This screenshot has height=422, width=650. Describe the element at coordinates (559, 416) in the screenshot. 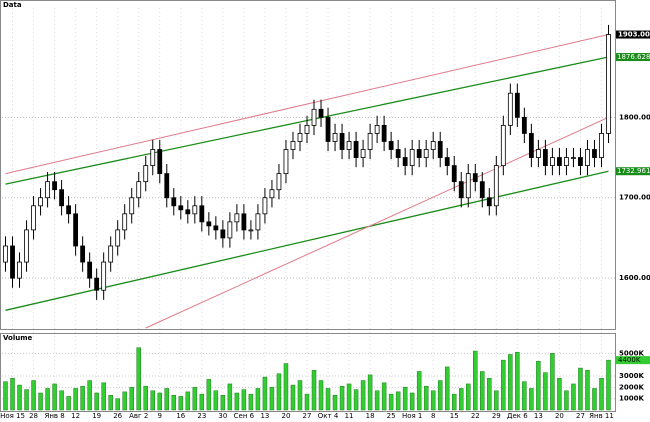

I see `x-tick-label: 20` at that location.